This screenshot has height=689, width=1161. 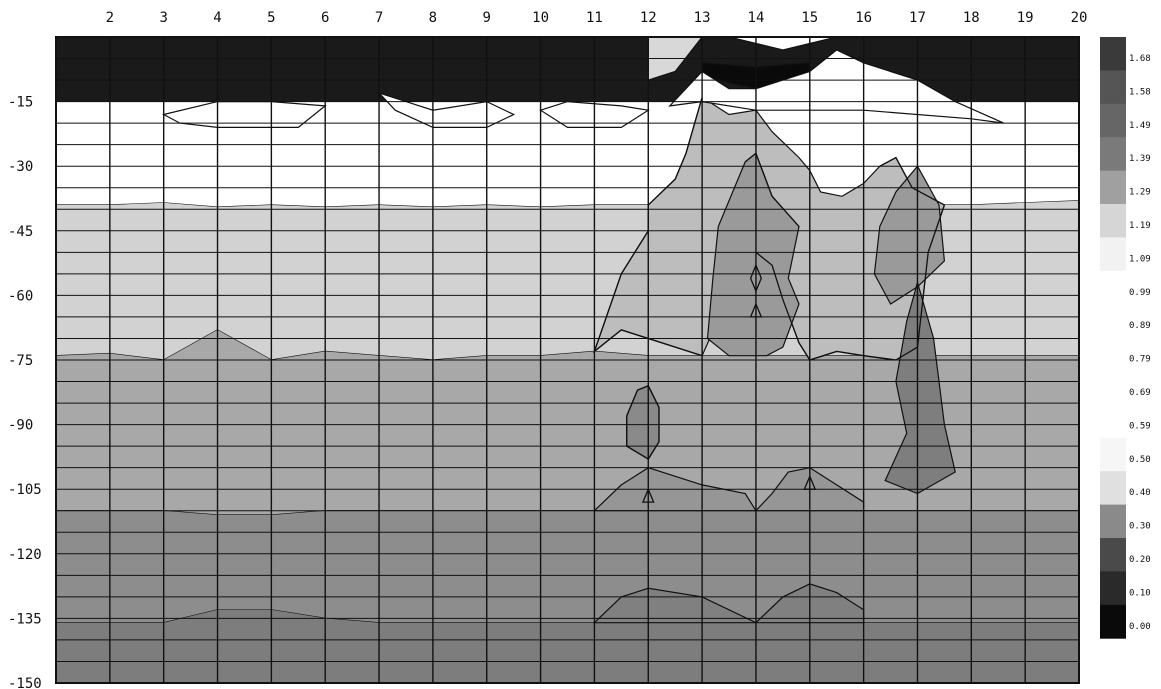 I want to click on legend-label: 0.99, so click(x=1140, y=293).